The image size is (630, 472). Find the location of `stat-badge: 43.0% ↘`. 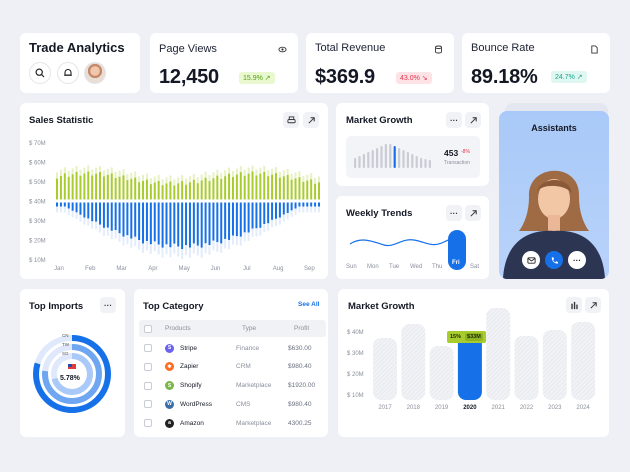

stat-badge: 43.0% ↘ is located at coordinates (414, 78).